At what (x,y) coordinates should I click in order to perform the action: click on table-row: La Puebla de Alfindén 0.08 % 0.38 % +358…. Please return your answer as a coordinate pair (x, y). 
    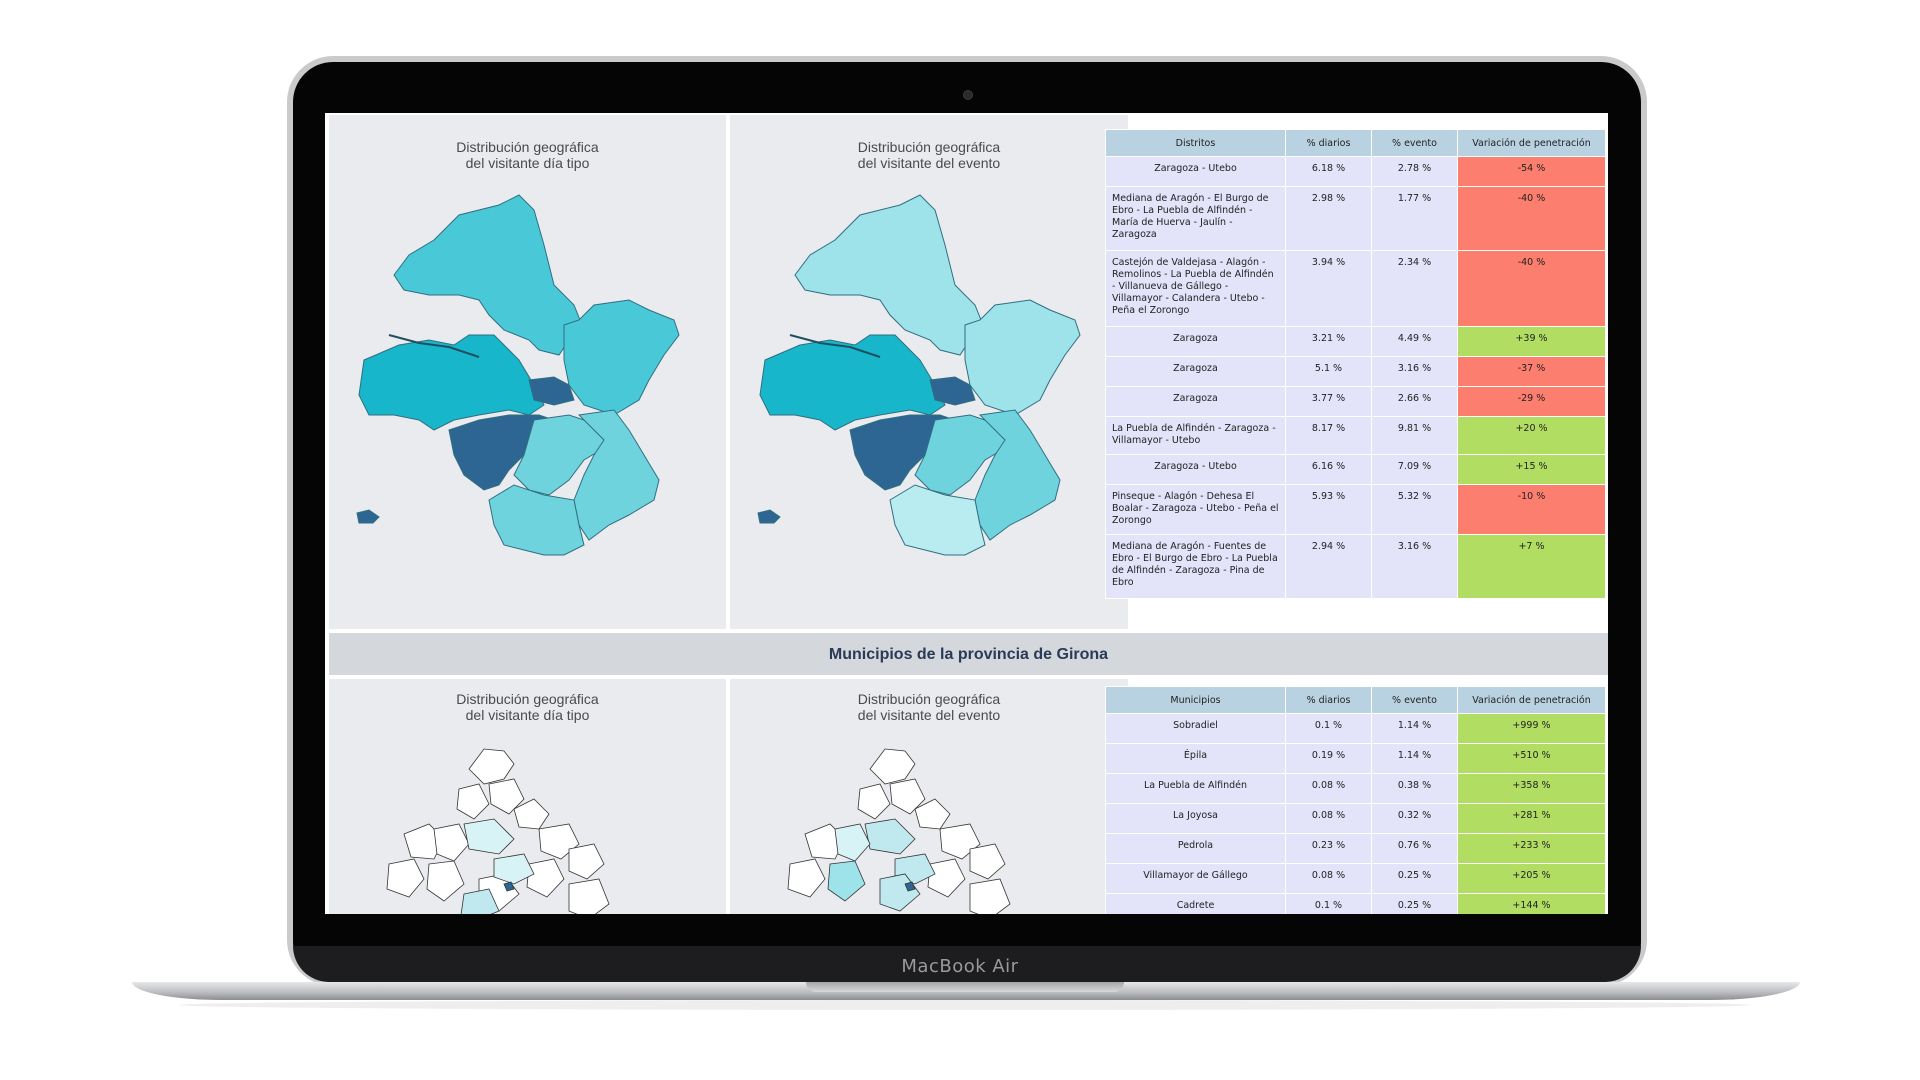
    Looking at the image, I should click on (1355, 788).